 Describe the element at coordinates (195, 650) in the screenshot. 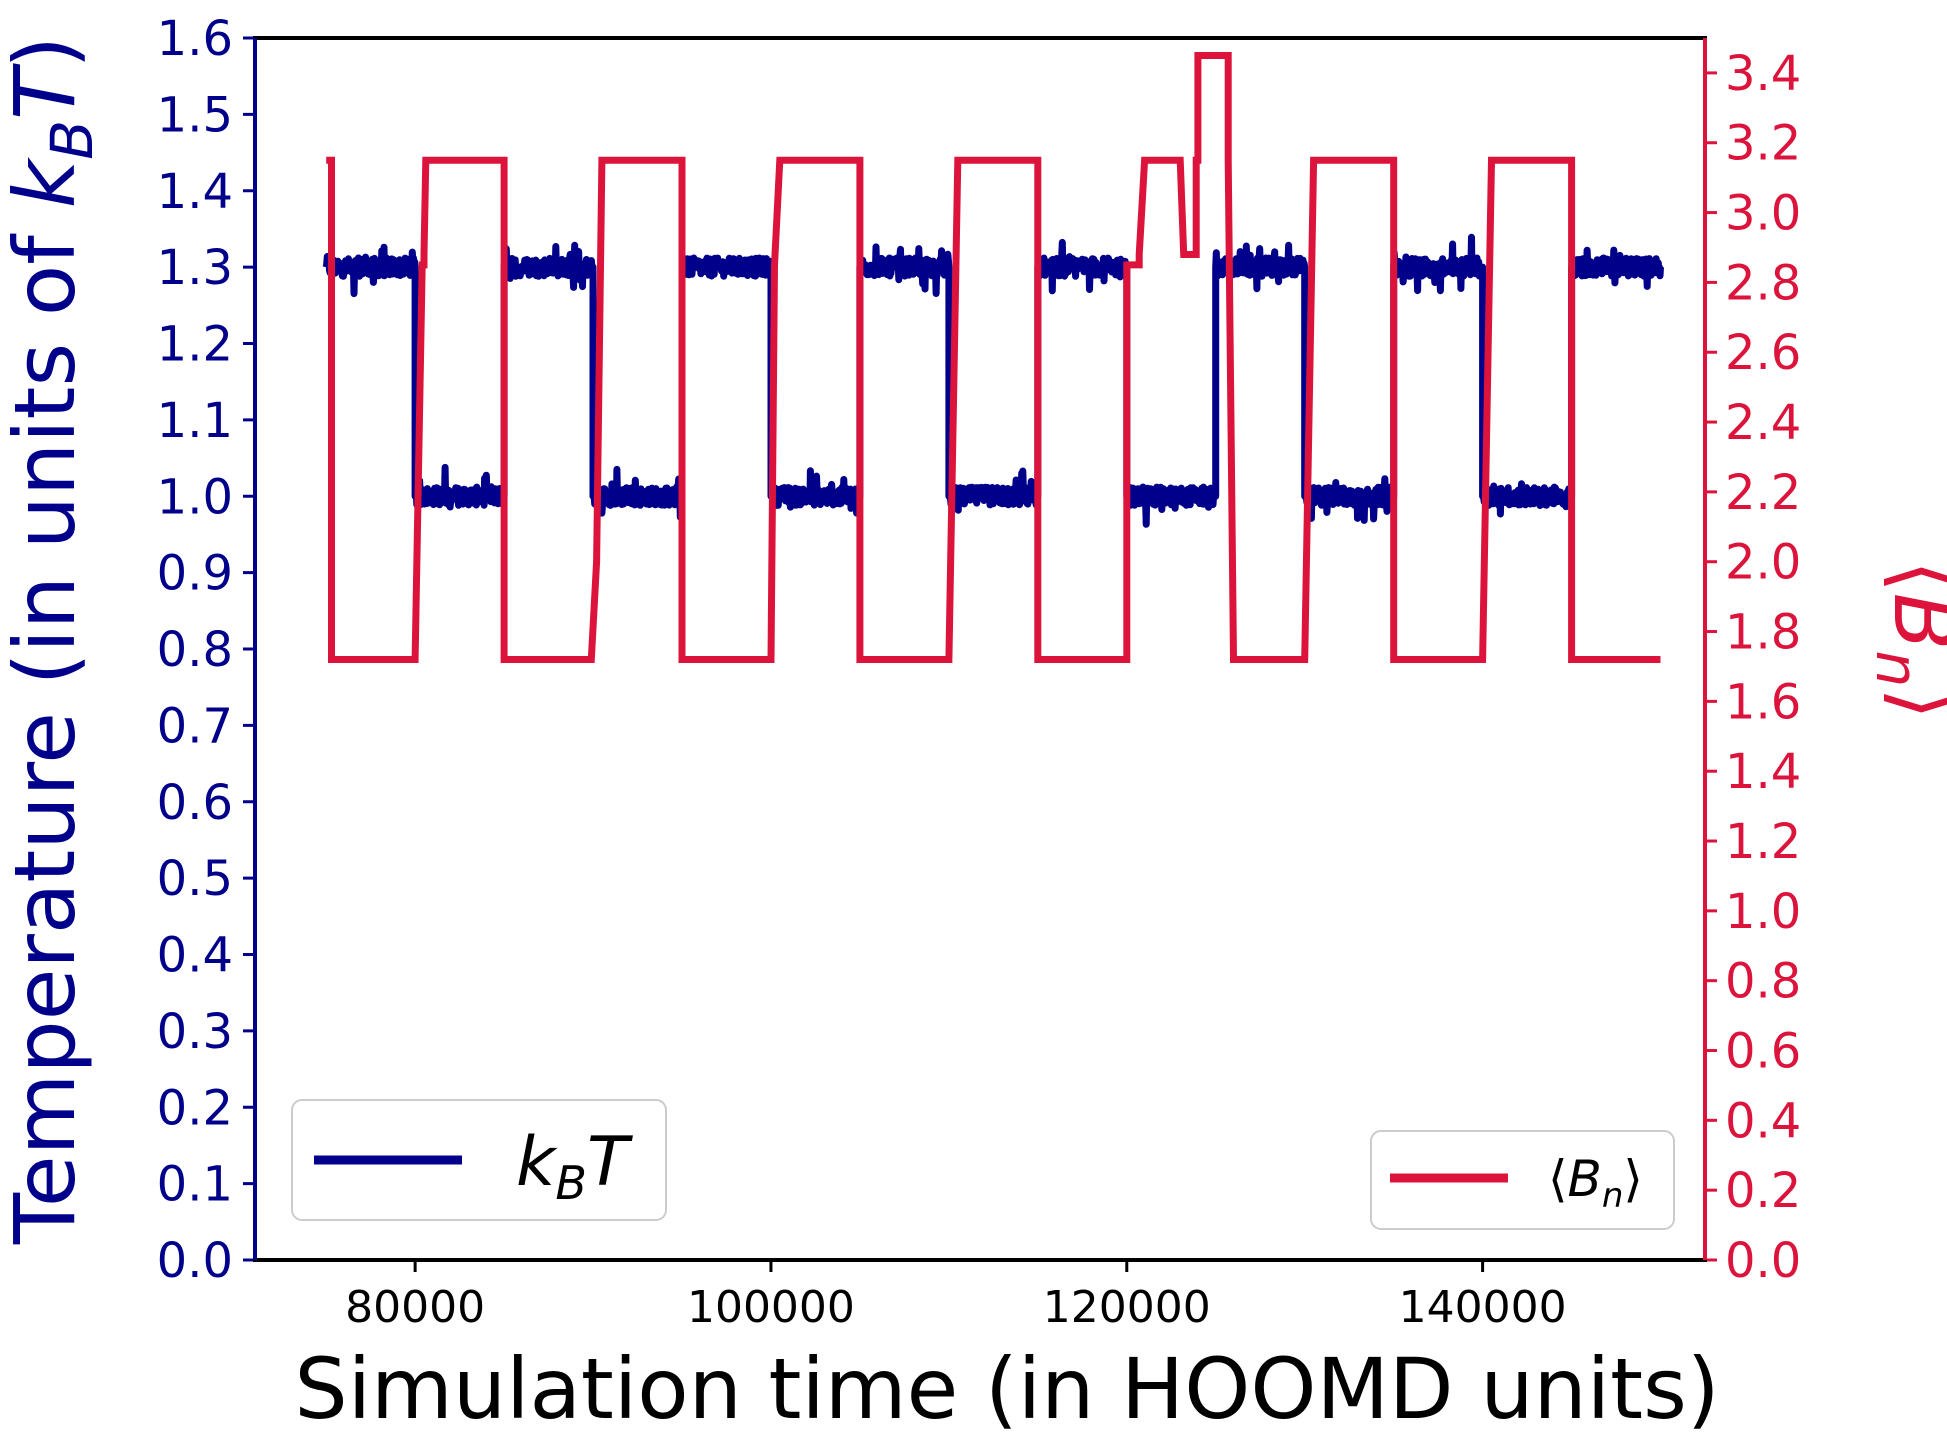

I see `left-tick-label: 0.8` at that location.